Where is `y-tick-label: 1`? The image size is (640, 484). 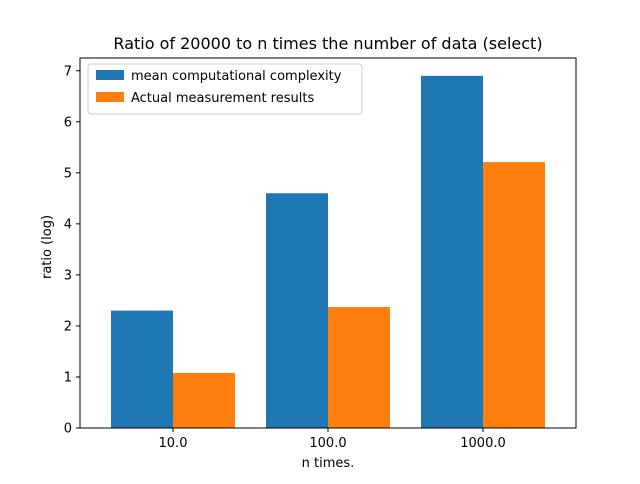
y-tick-label: 1 is located at coordinates (68, 377).